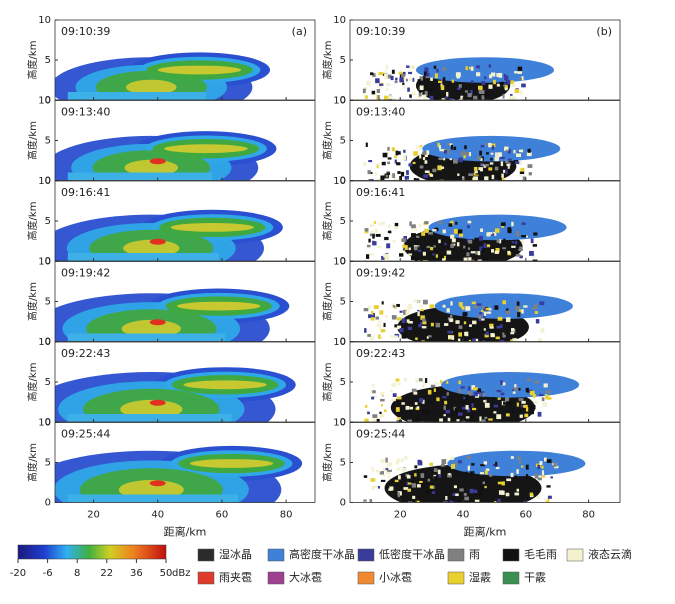  What do you see at coordinates (395, 577) in the screenshot?
I see `legend-label: 小冰雹` at bounding box center [395, 577].